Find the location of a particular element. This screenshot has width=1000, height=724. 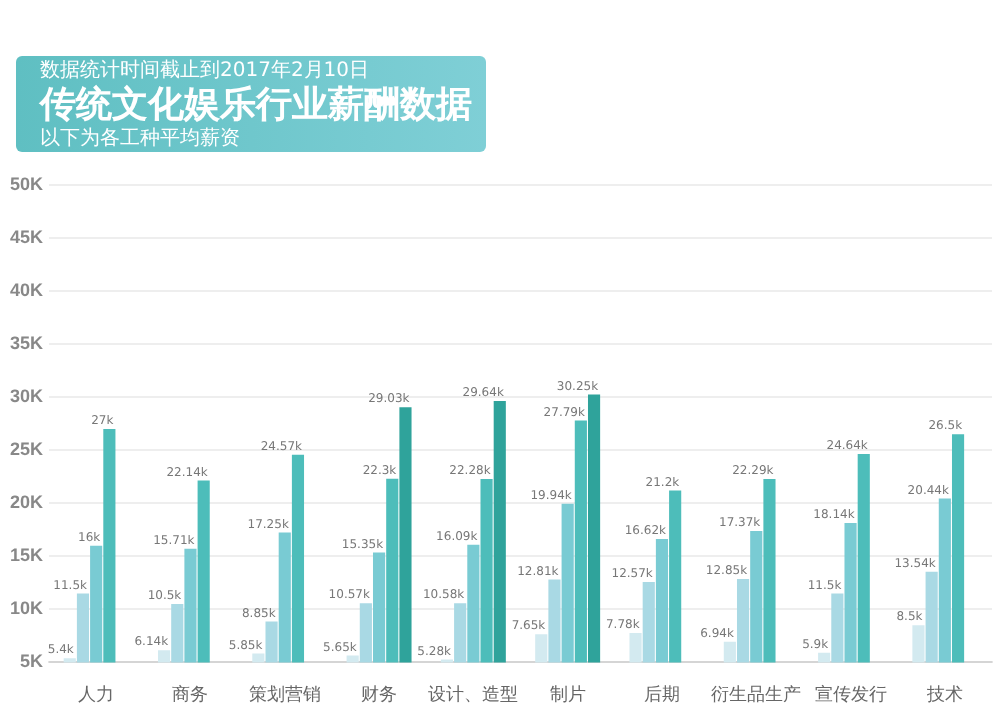

x-tick-label: 财务 is located at coordinates (379, 694).